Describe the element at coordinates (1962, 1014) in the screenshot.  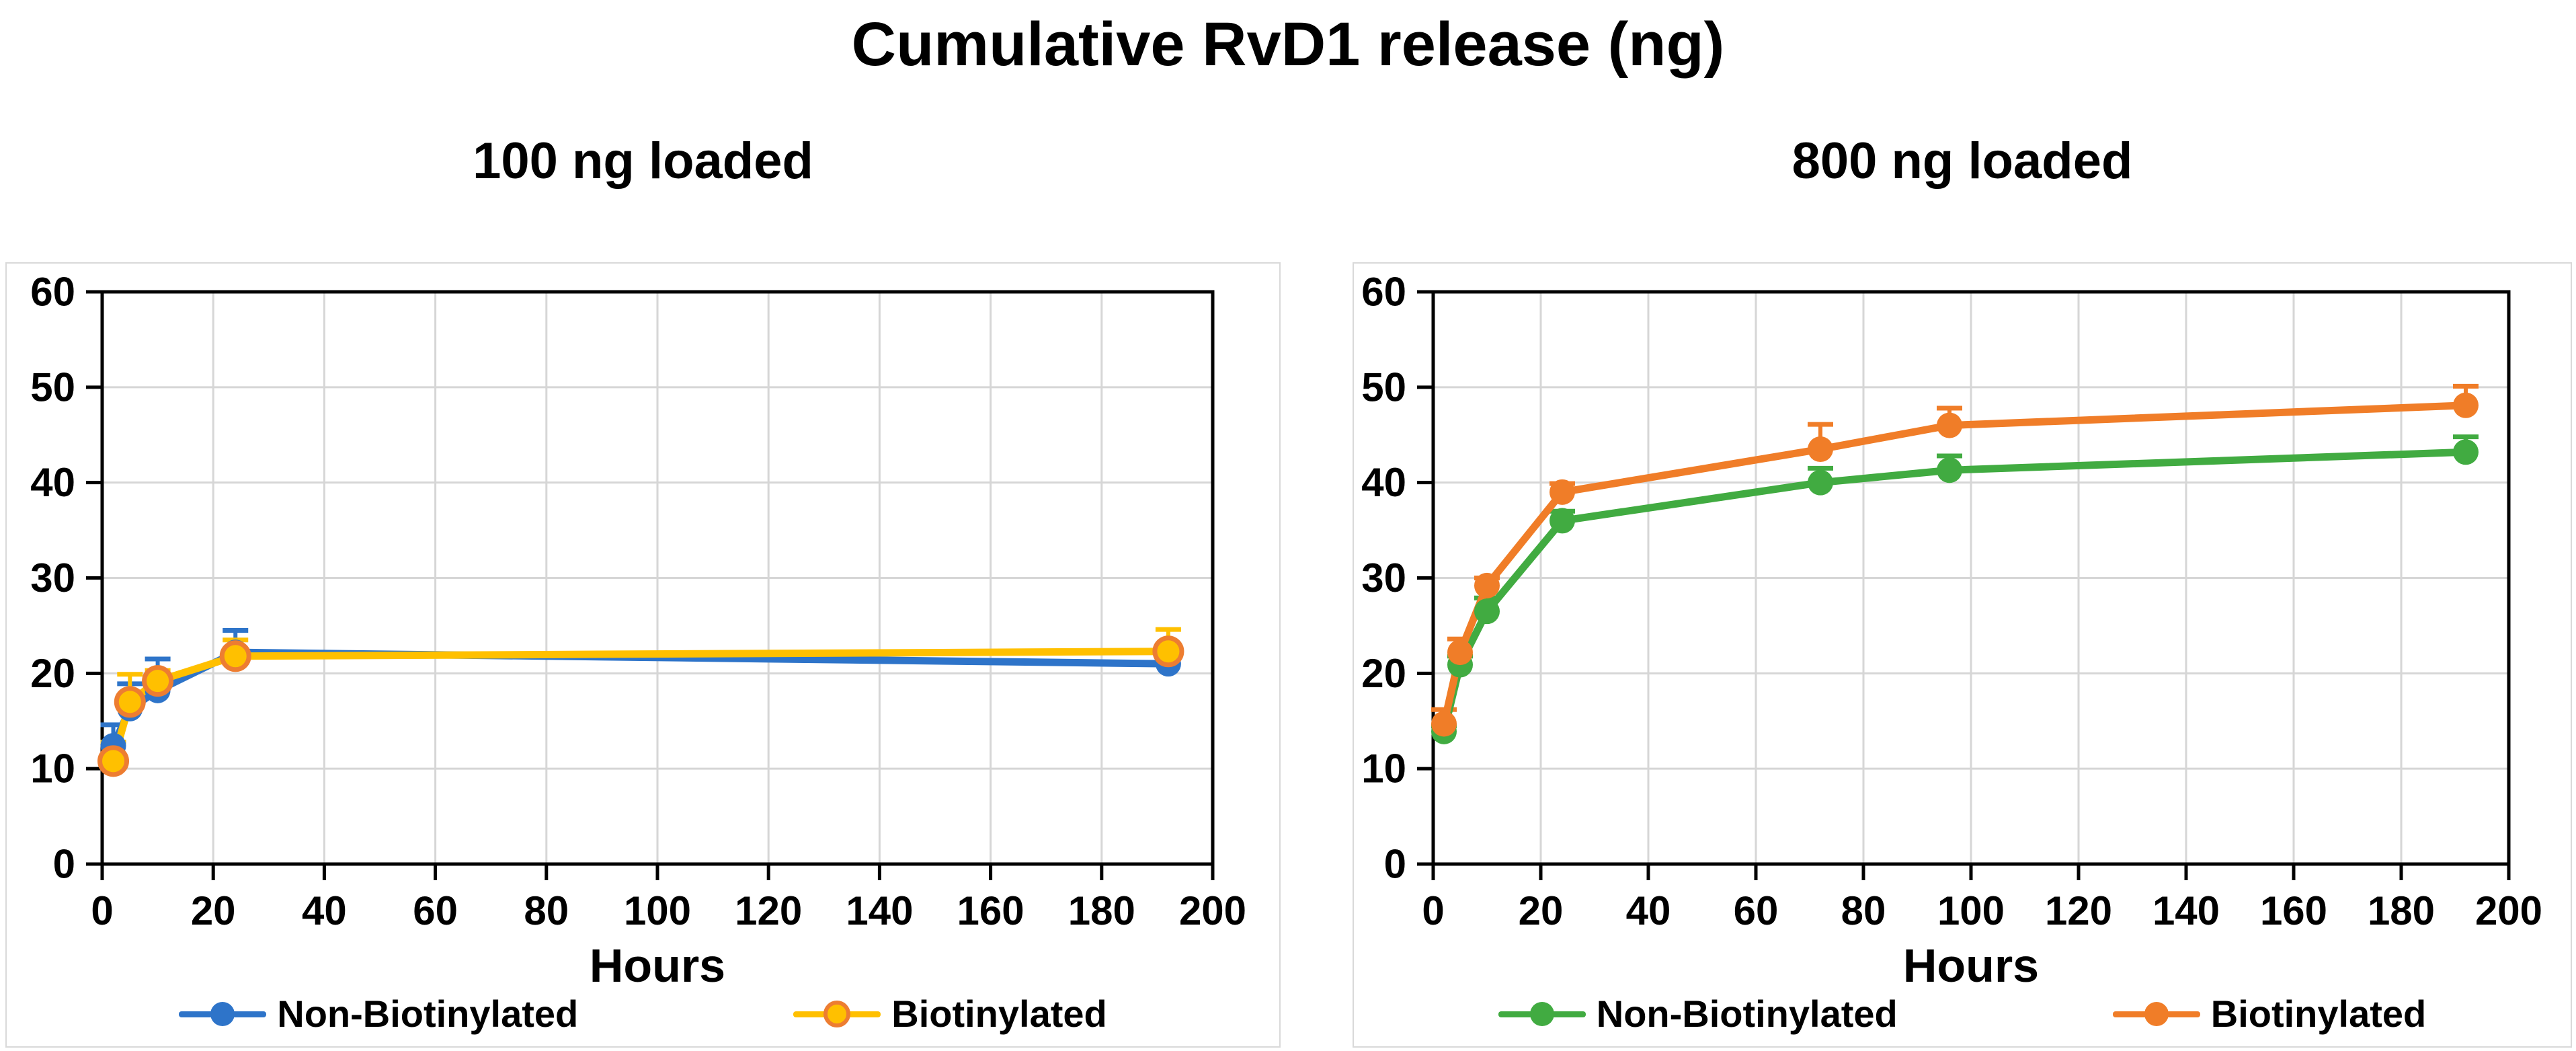
I see `chart-800ng-legend: Non-Biotinylated Biotinylated` at that location.